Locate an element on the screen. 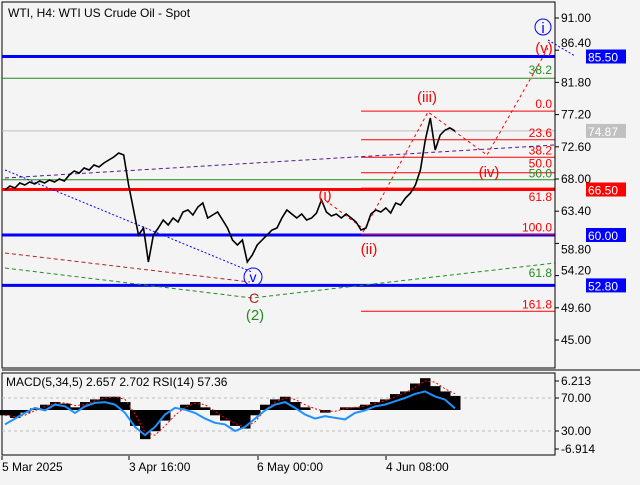  purple-channel-line is located at coordinates (280, 161).